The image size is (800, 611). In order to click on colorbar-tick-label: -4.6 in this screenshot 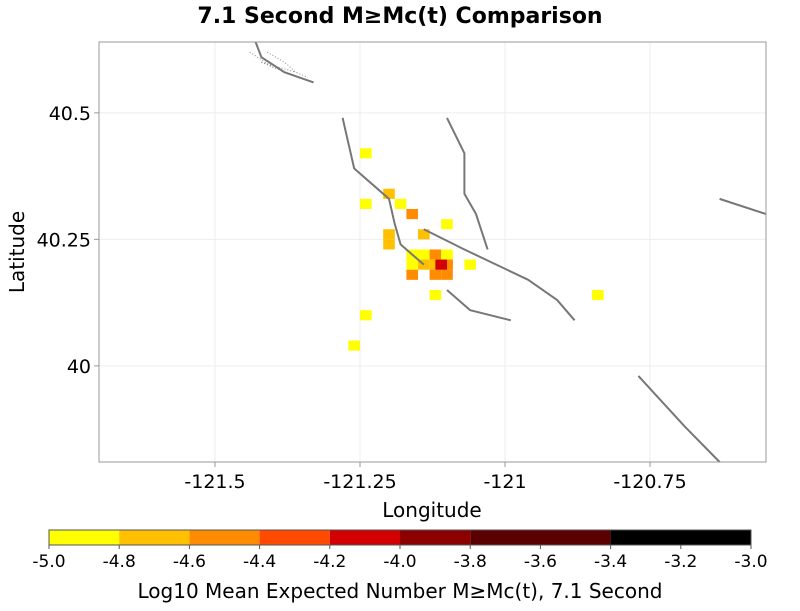, I will do `click(189, 562)`.